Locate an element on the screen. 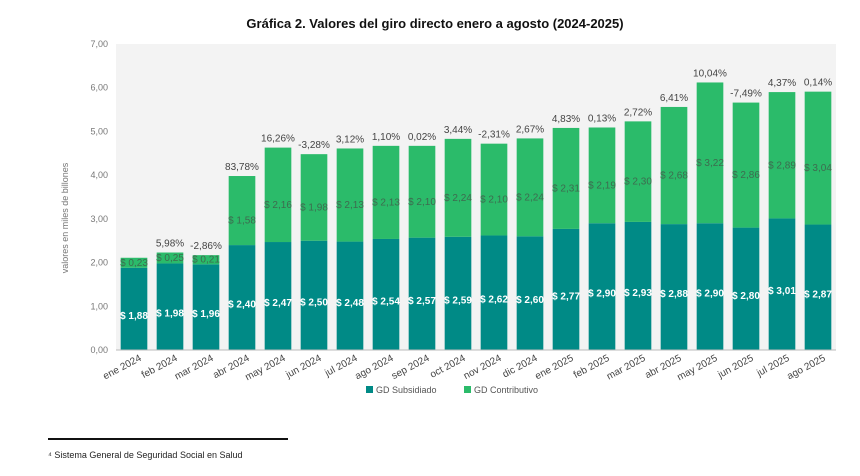 The height and width of the screenshot is (476, 860). growth-label: 5,98% is located at coordinates (170, 244).